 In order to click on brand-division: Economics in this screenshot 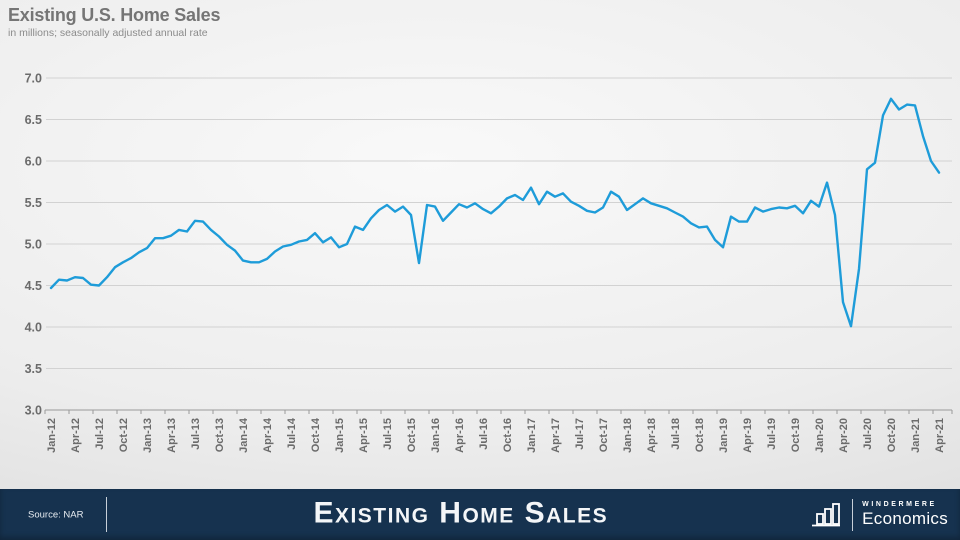, I will do `click(905, 518)`.